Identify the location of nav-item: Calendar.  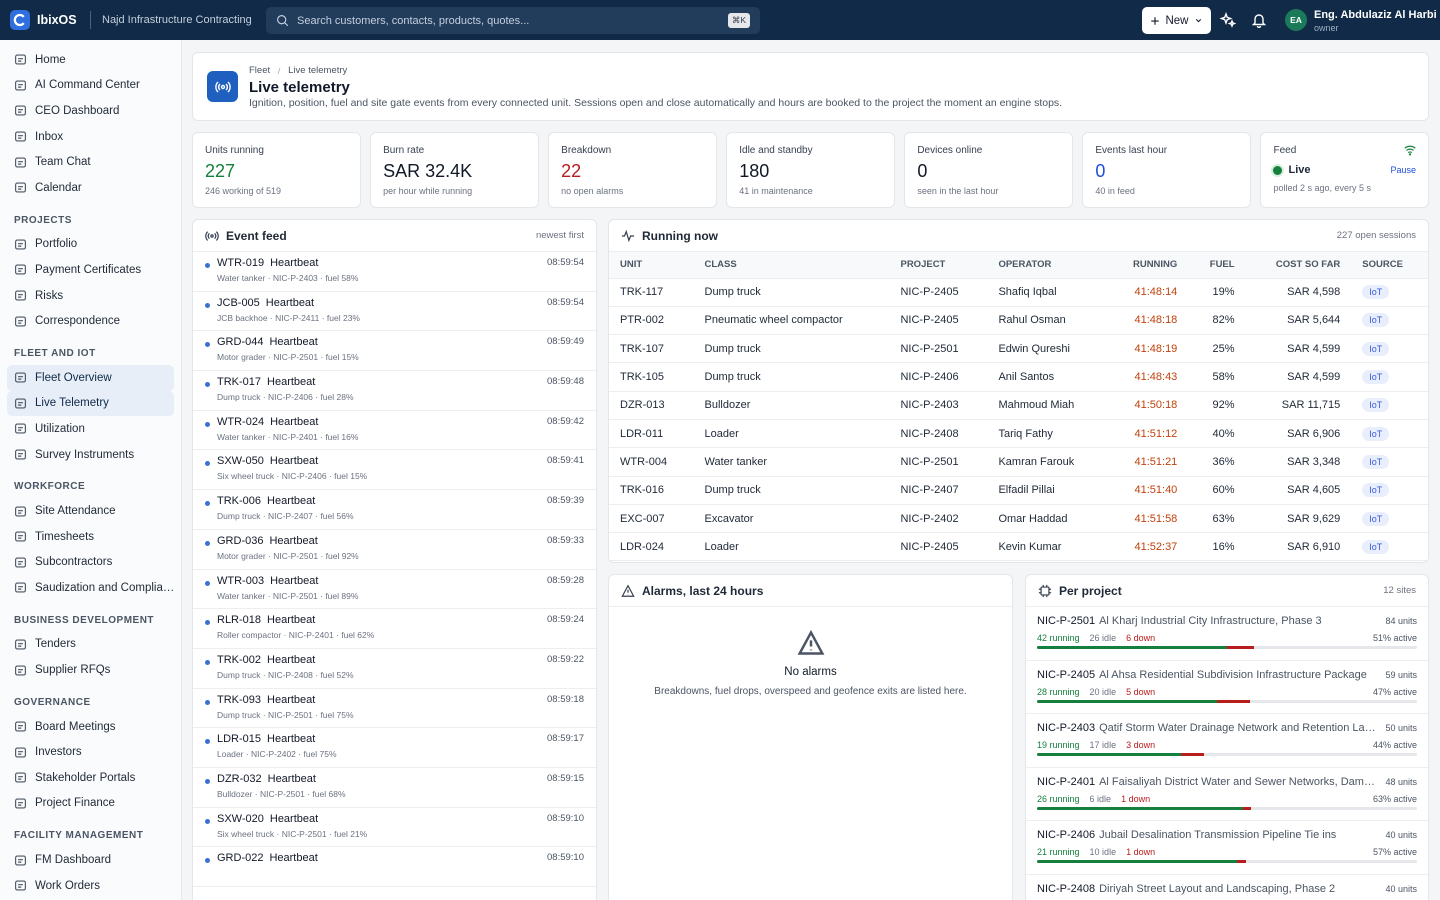
(90, 188).